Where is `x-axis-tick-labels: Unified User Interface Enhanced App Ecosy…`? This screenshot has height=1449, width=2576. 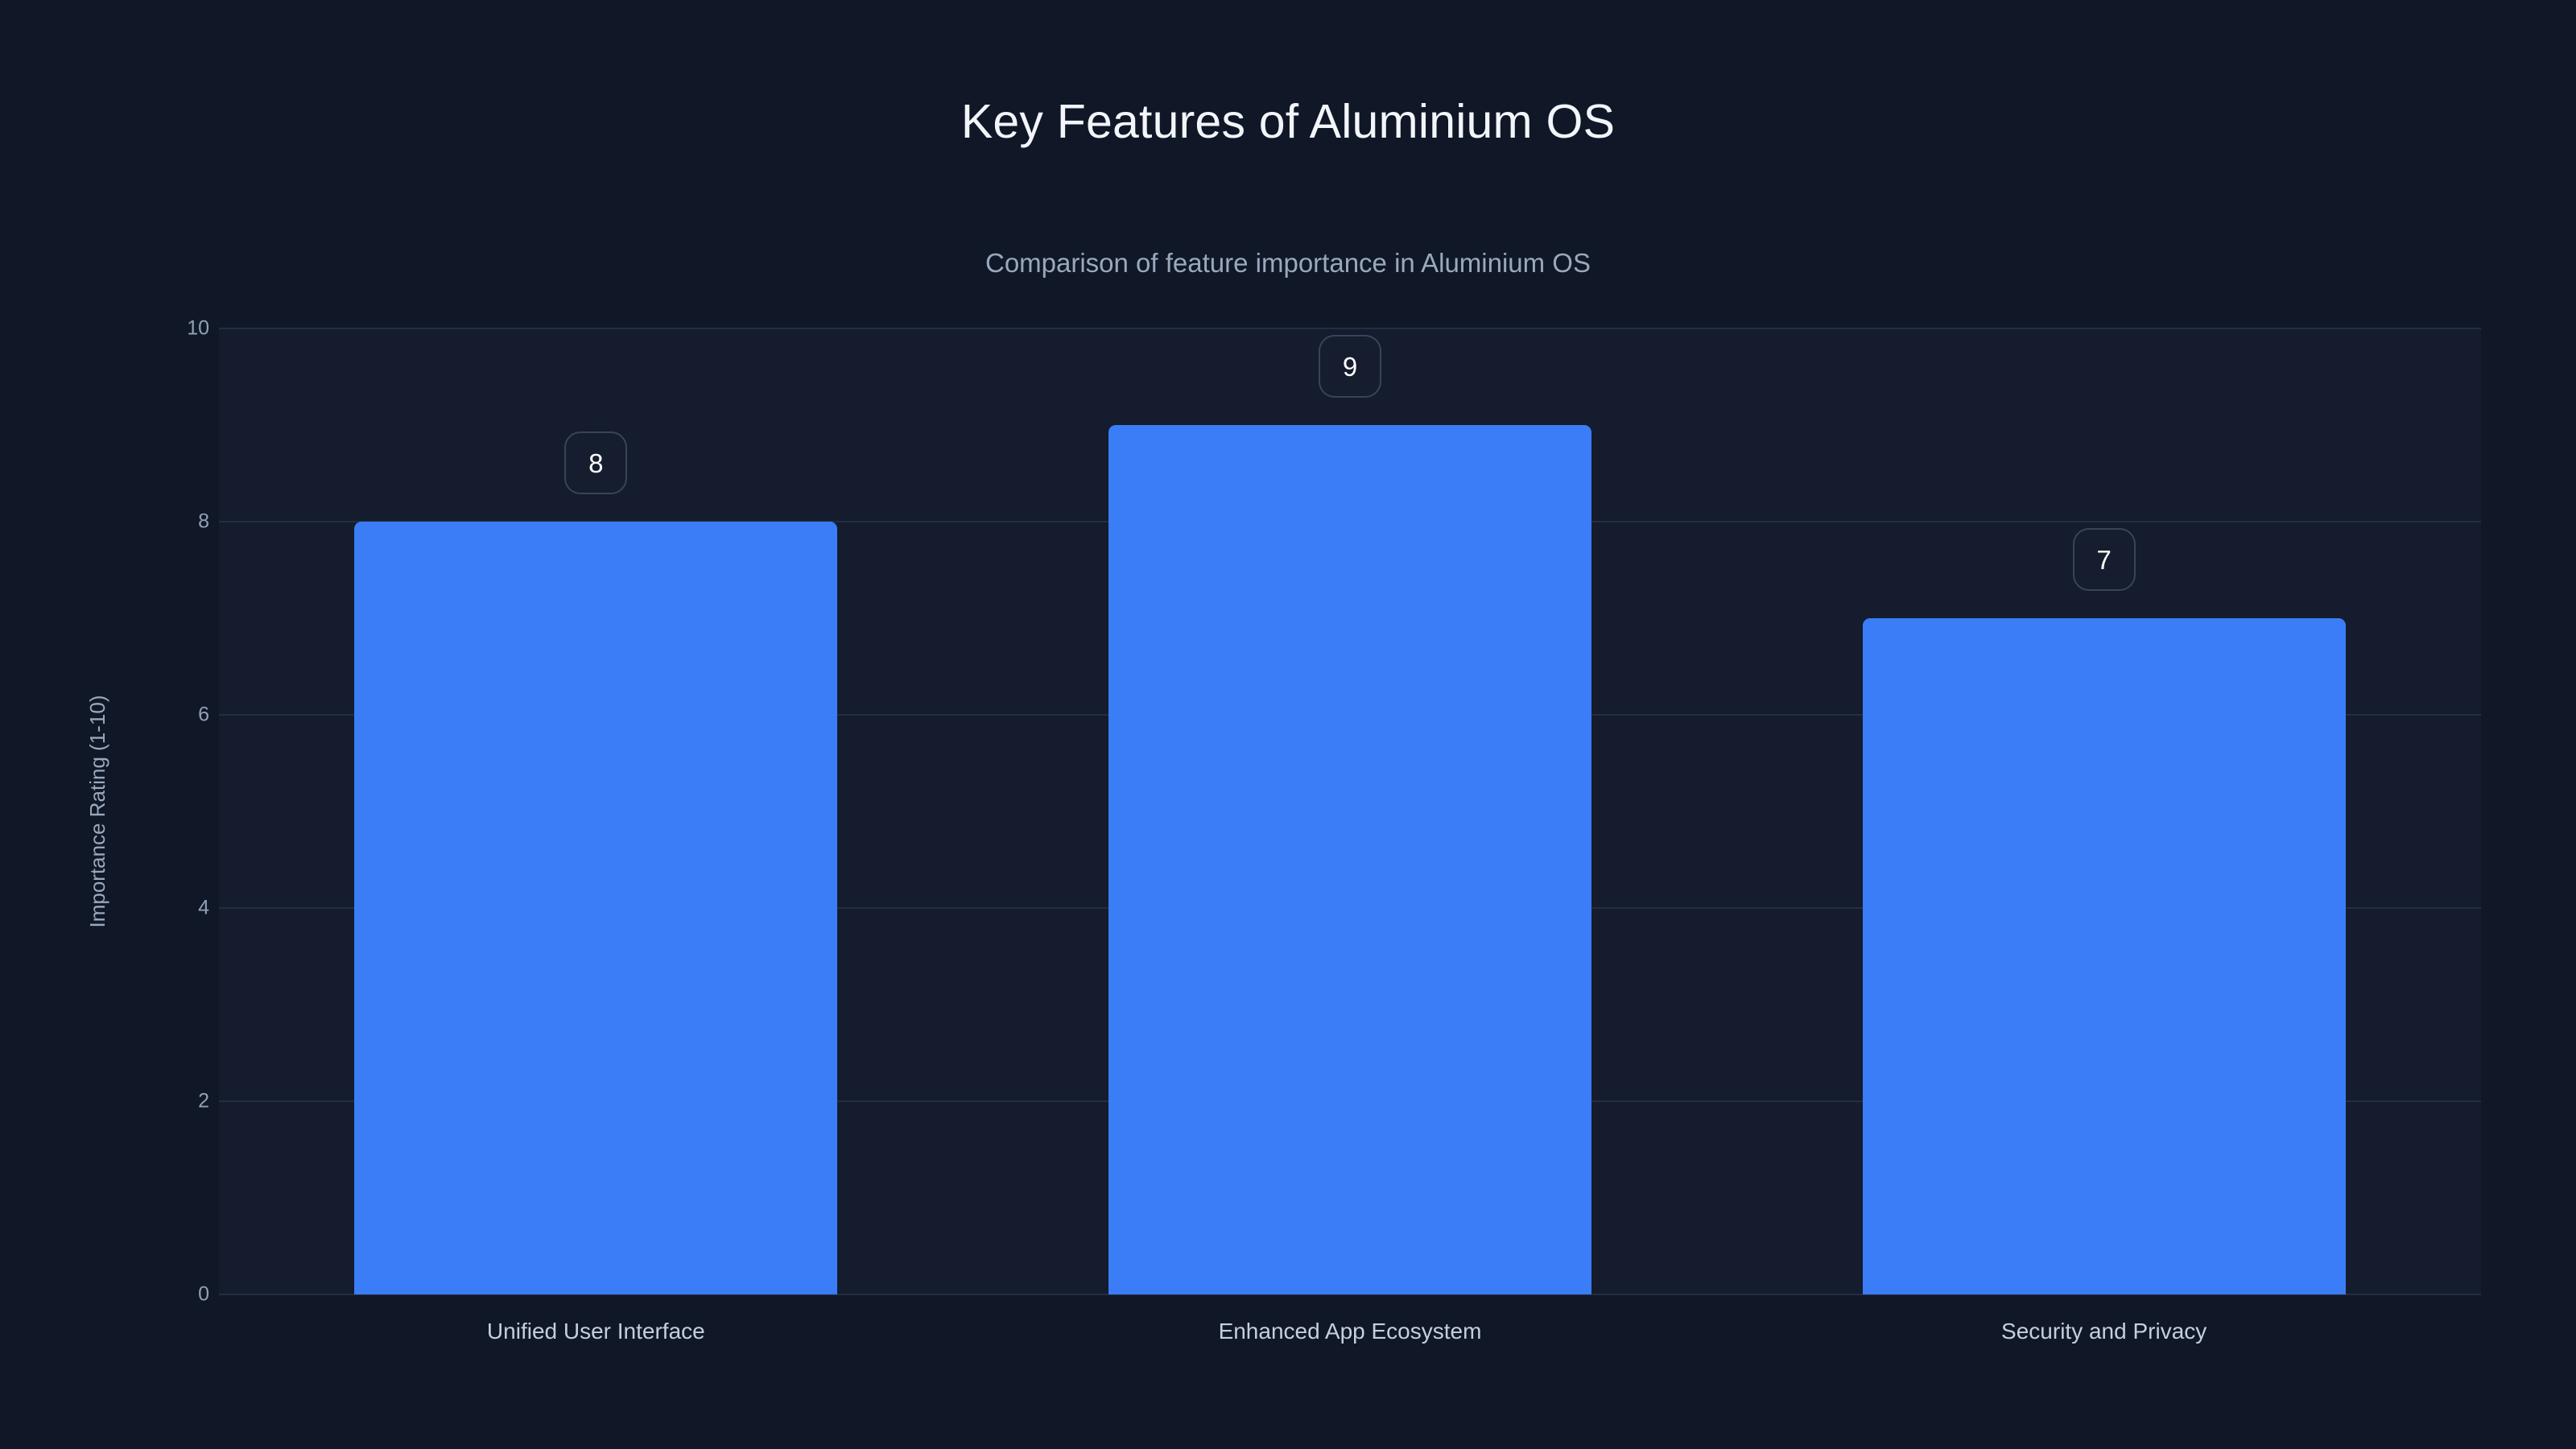 x-axis-tick-labels: Unified User Interface Enhanced App Ecosy… is located at coordinates (1350, 1344).